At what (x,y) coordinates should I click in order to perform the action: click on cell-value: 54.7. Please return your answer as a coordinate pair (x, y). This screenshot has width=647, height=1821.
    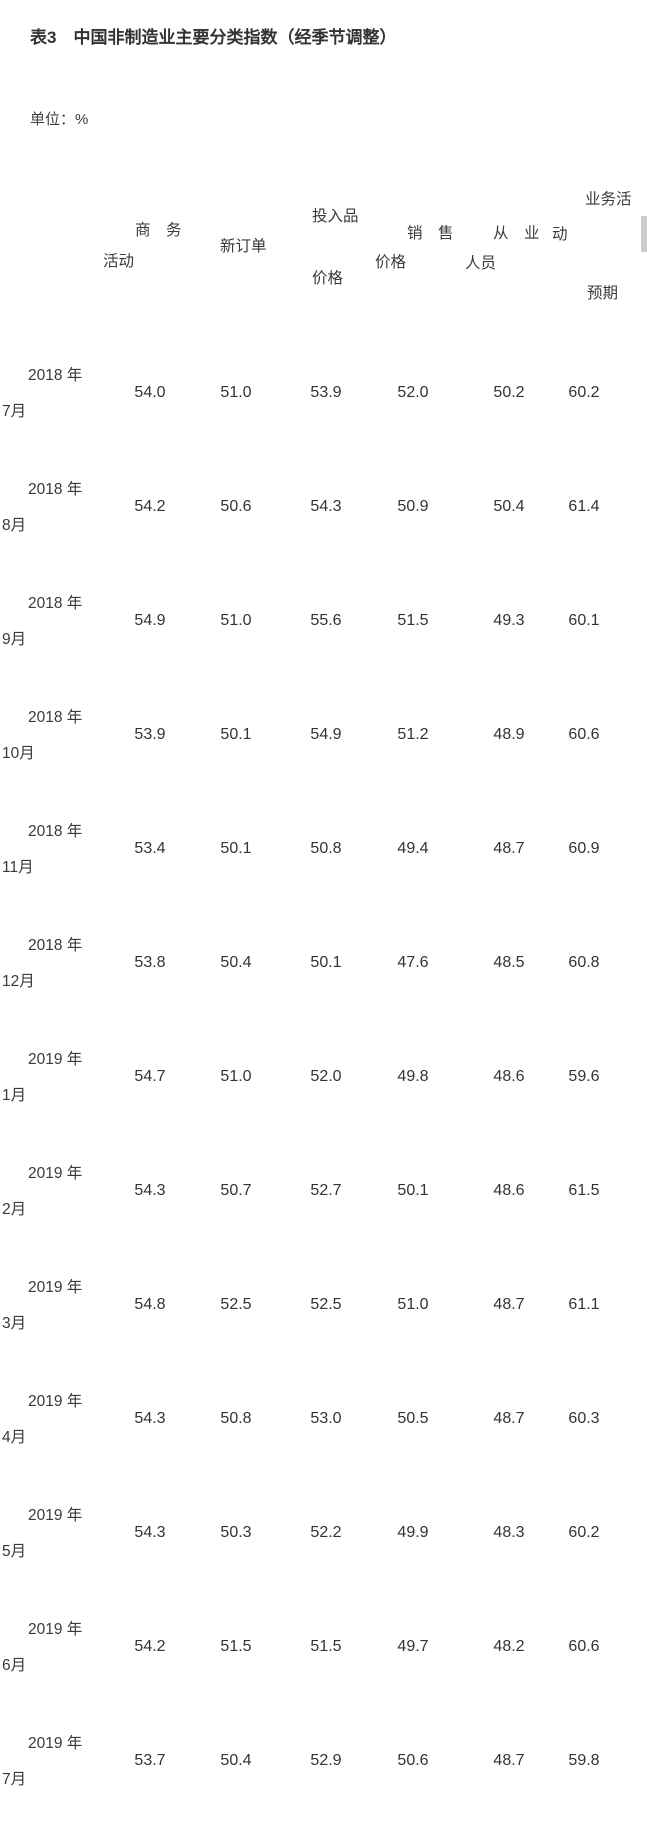
    Looking at the image, I should click on (150, 1076).